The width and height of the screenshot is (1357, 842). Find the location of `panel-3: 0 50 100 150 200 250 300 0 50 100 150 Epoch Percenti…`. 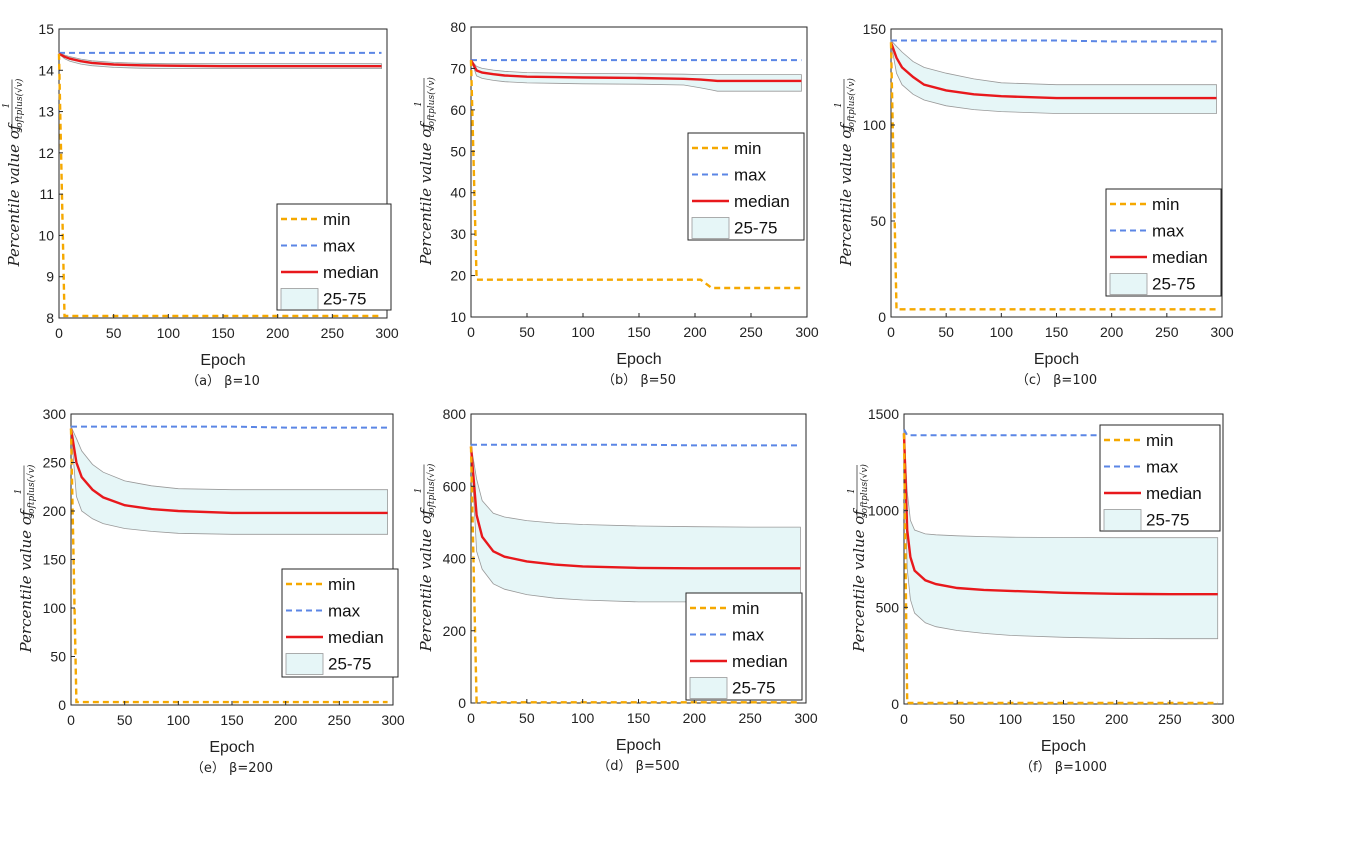

panel-3: 0 50 100 150 200 250 300 0 50 100 150 Epoch Percenti… is located at coordinates (1034, 204).